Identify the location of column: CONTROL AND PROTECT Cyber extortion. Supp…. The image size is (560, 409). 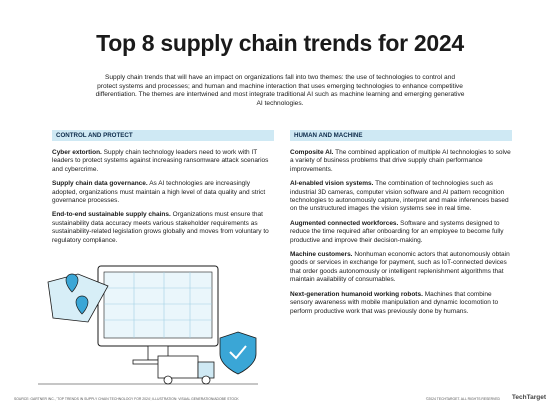
(163, 190).